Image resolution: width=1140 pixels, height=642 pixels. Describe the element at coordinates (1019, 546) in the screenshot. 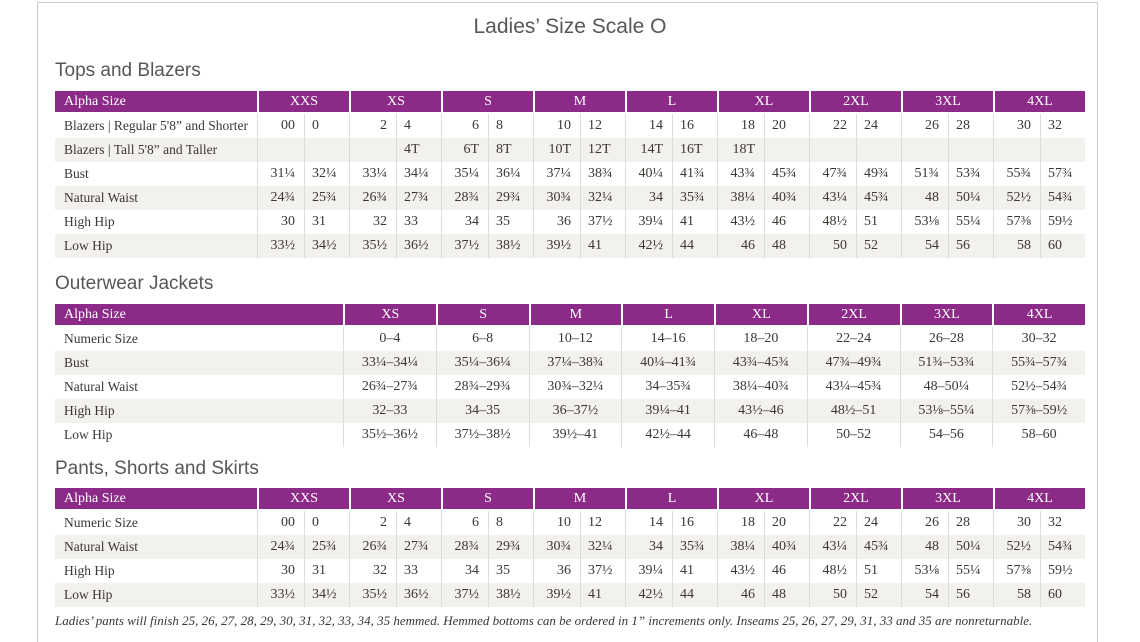

I see `size-cell: 52½` at that location.